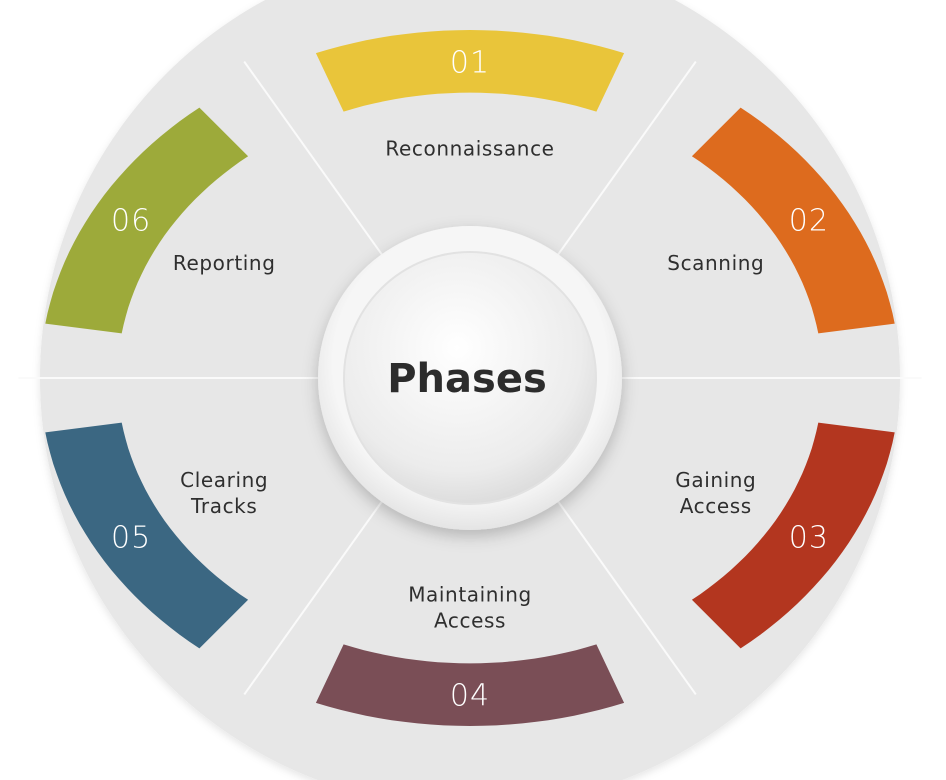 The height and width of the screenshot is (780, 946). I want to click on phase-label-06: Reporting, so click(224, 263).